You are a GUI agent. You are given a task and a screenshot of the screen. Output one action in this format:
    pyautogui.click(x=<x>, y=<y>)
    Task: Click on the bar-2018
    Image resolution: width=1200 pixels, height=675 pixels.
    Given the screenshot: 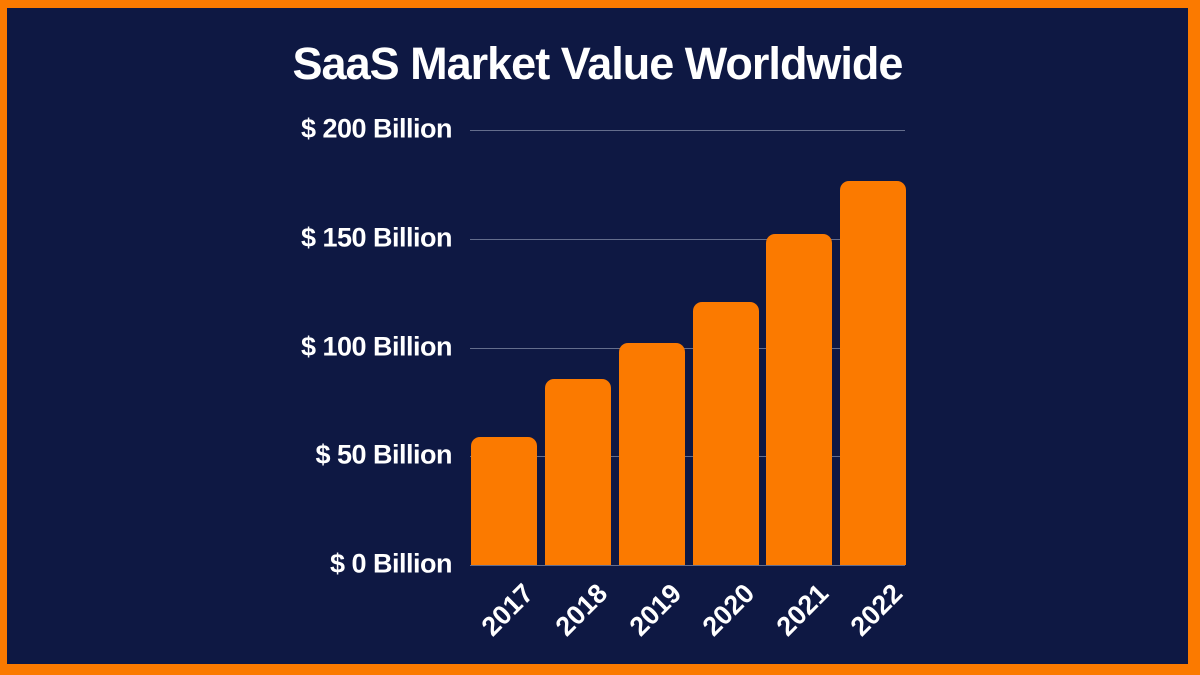 What is the action you would take?
    pyautogui.click(x=577, y=471)
    